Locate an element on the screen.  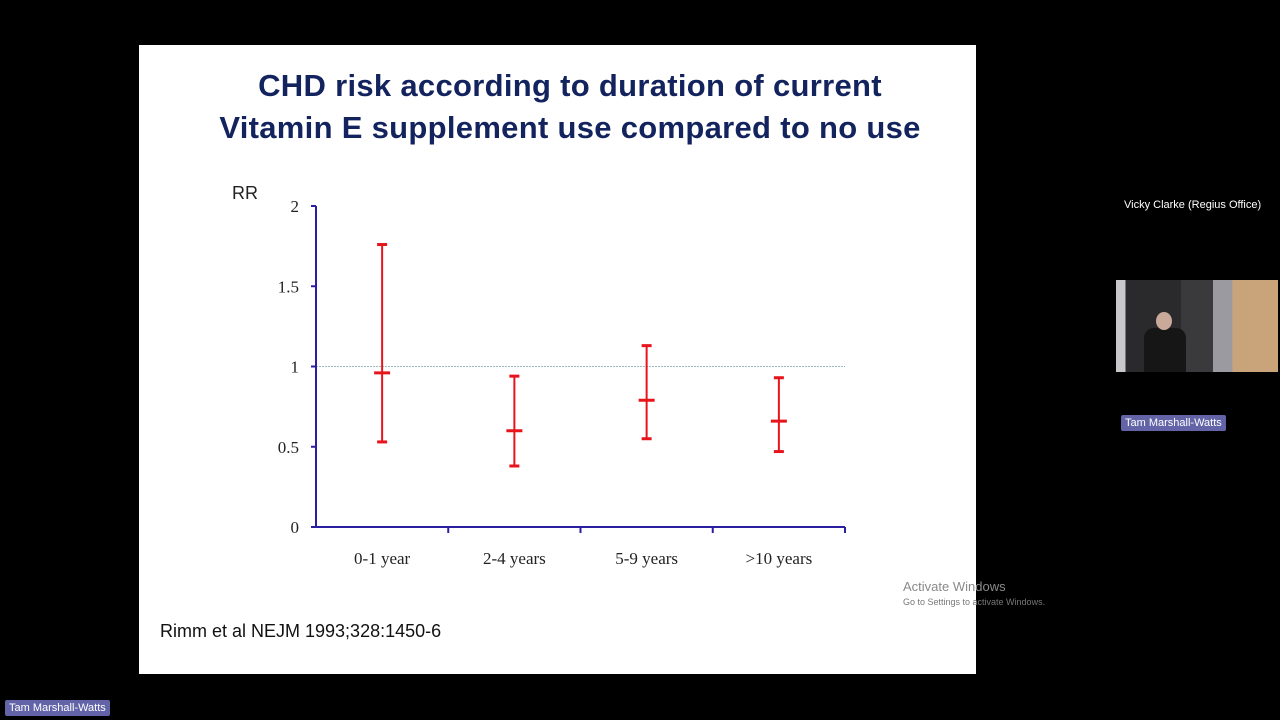
watermark-line-2: Go to Settings to activate Windows. is located at coordinates (974, 602).